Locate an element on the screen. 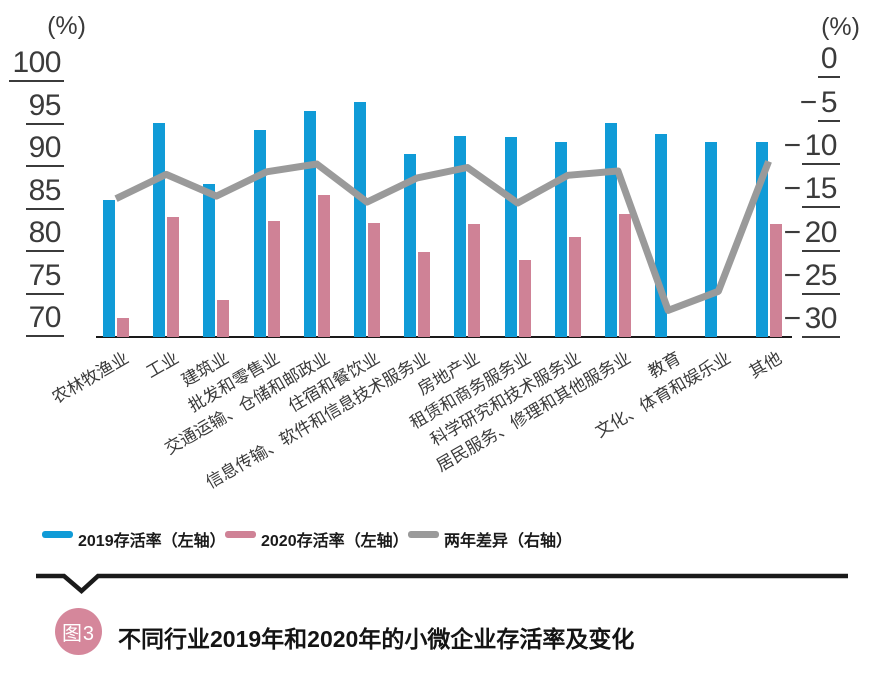 This screenshot has width=883, height=674. left-axis-tick: 100 is located at coordinates (34, 65).